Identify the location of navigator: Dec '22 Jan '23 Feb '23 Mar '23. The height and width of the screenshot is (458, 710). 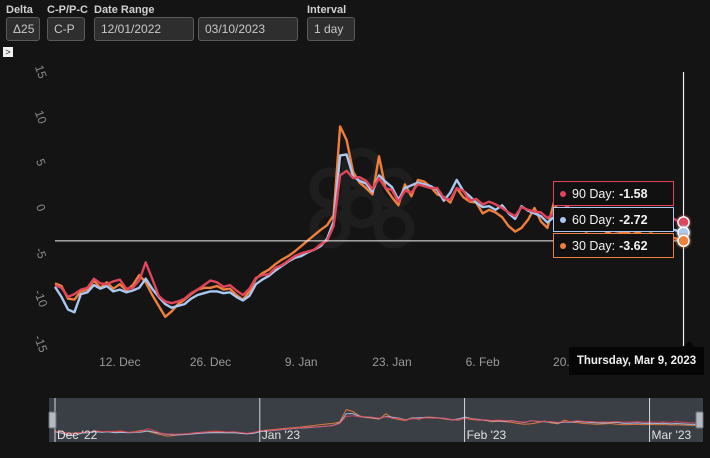
(376, 420).